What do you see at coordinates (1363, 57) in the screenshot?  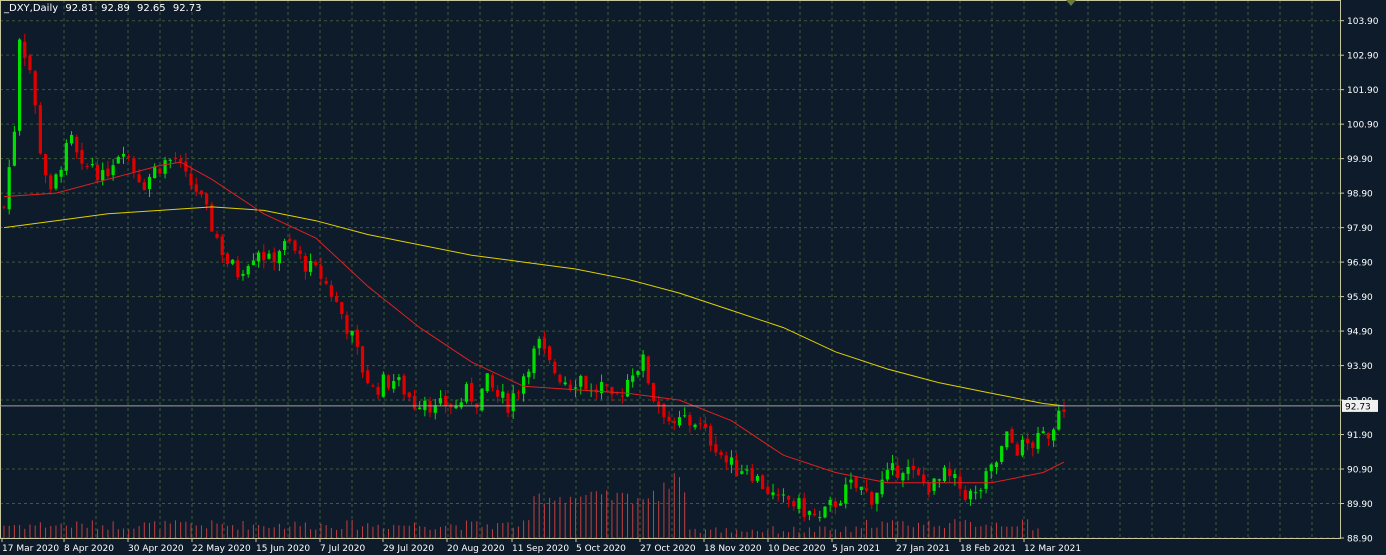 I see `y-tick-label: 102.90` at bounding box center [1363, 57].